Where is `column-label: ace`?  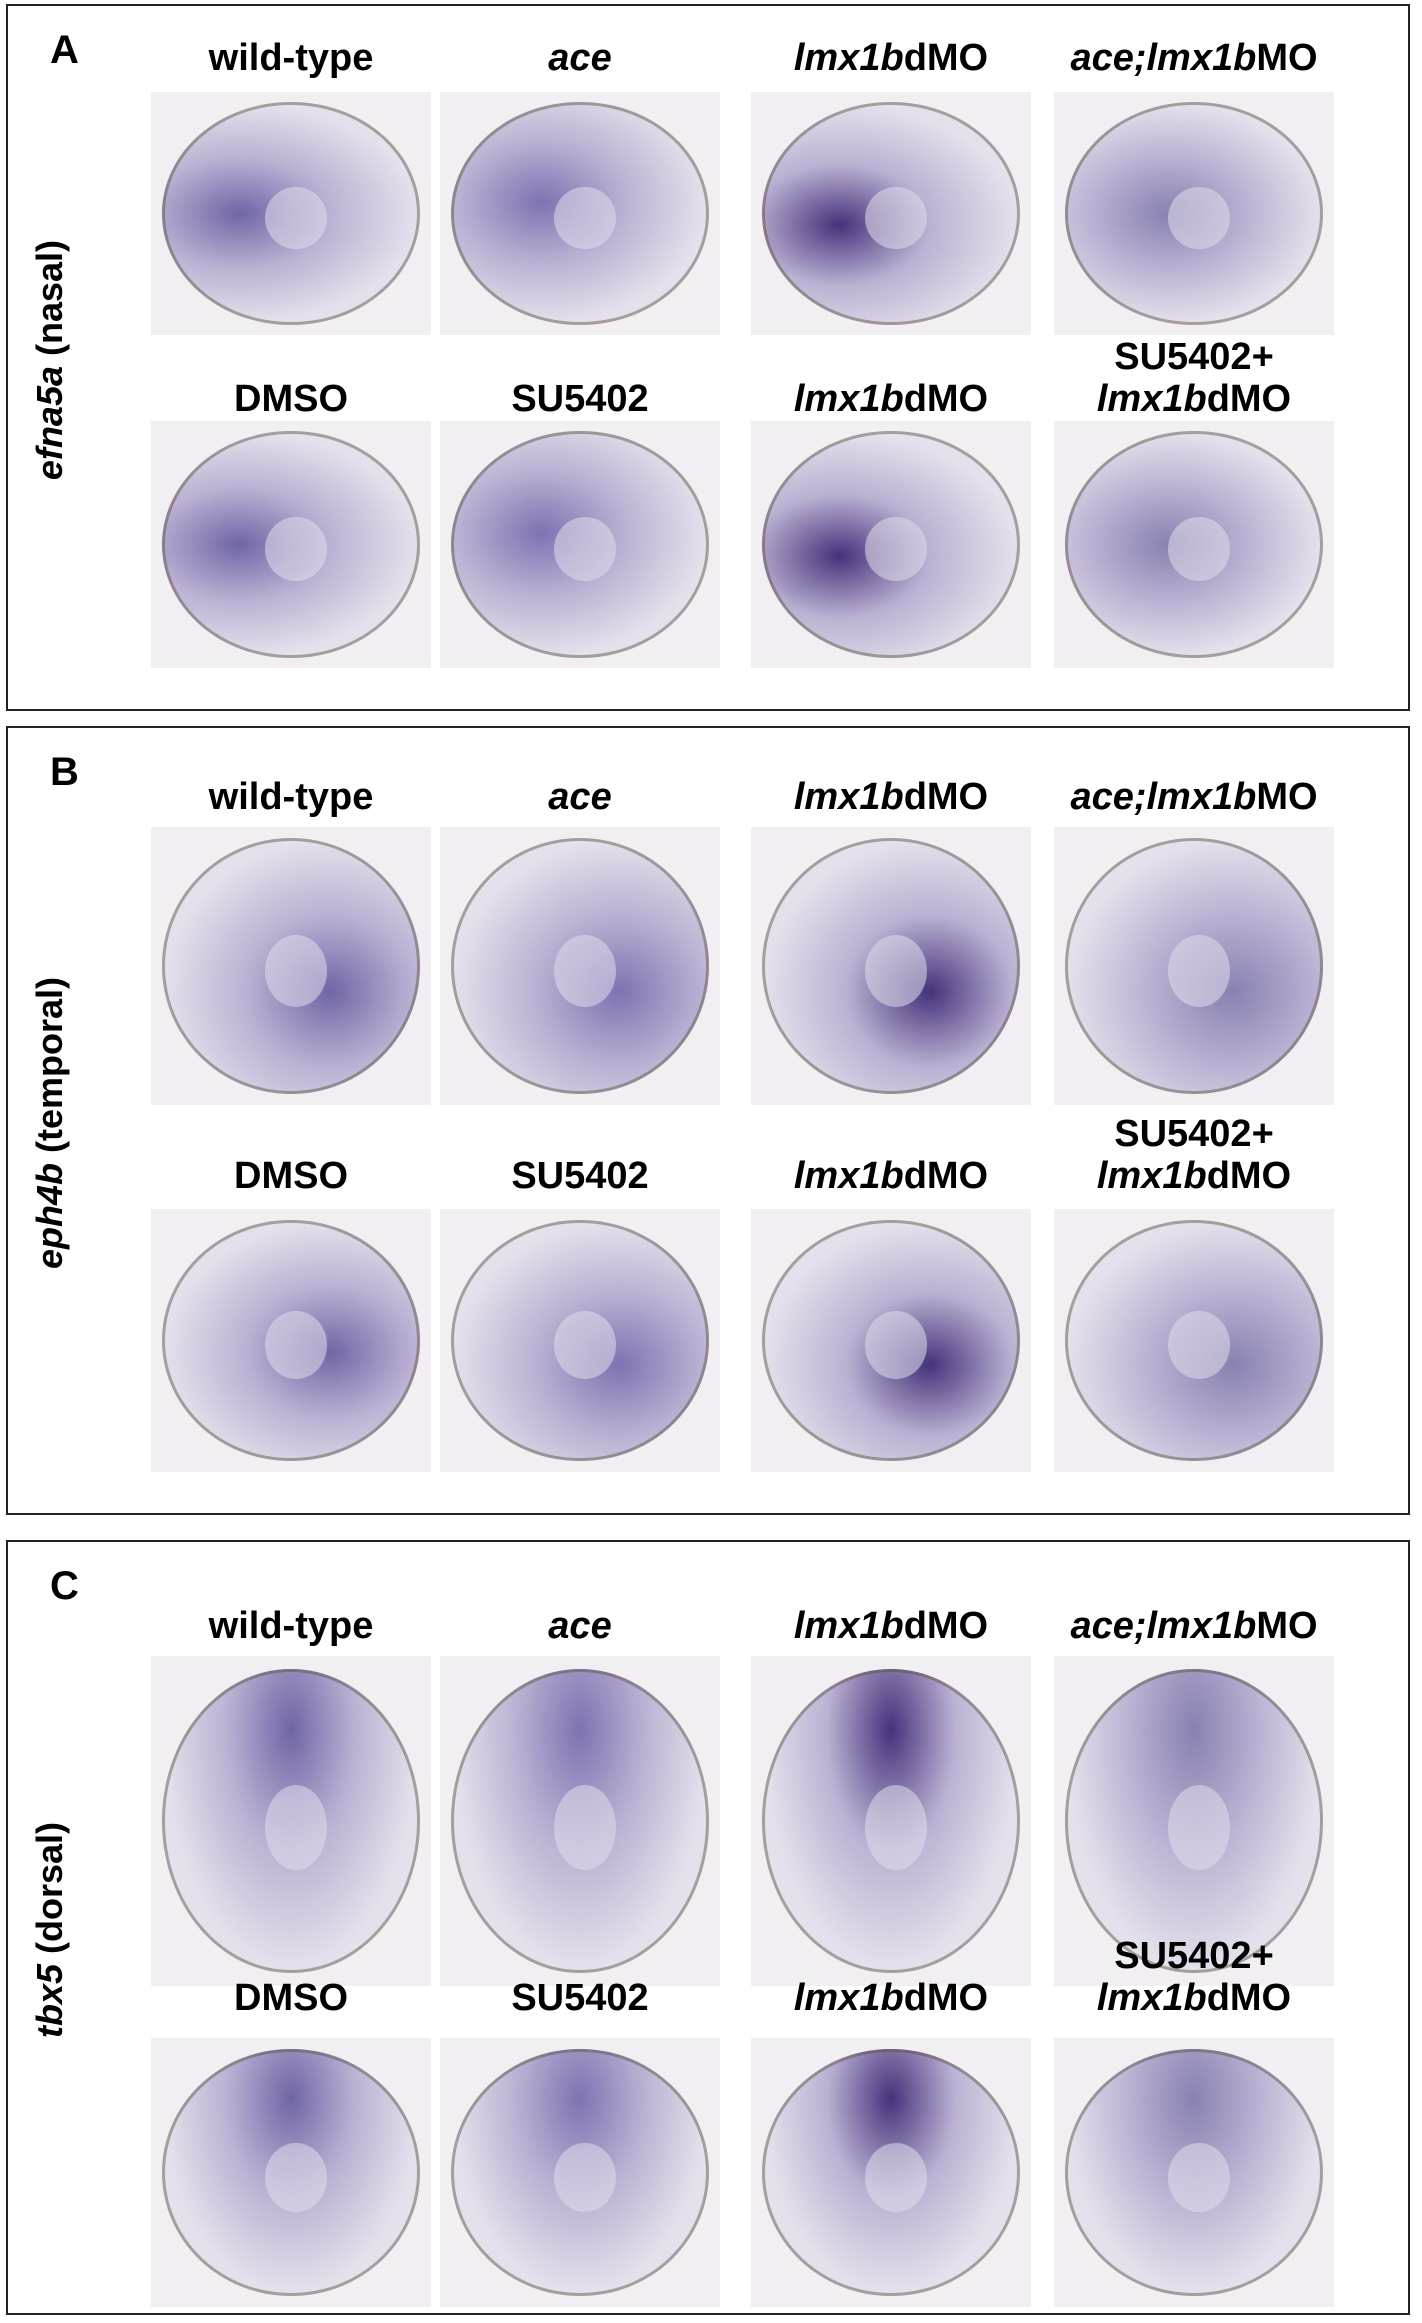
column-label: ace is located at coordinates (579, 58).